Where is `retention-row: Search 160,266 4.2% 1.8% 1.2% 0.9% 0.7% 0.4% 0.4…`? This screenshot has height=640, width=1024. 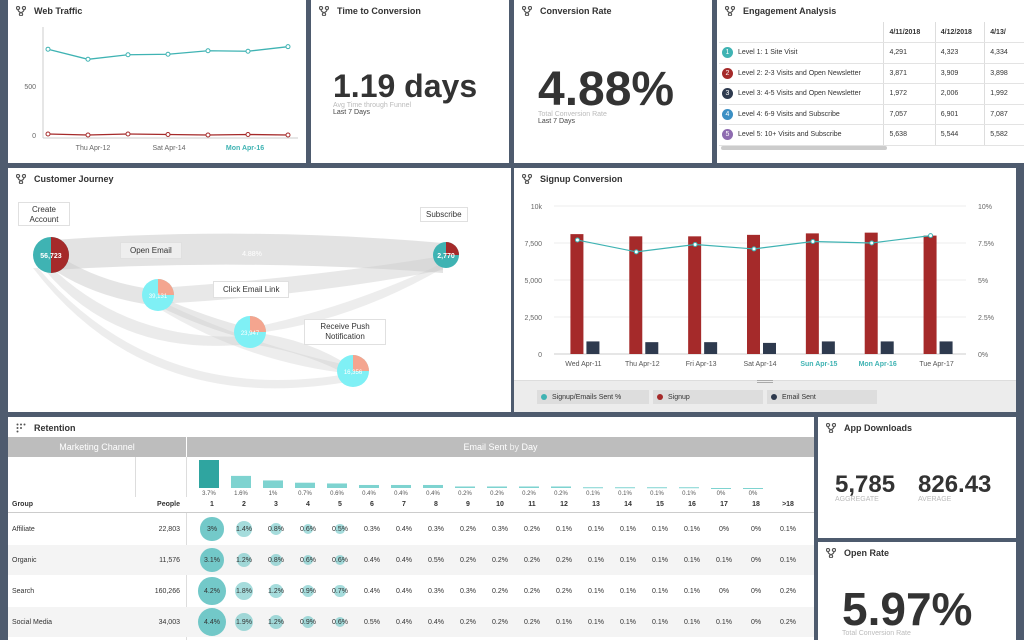 retention-row: Search 160,266 4.2% 1.8% 1.2% 0.9% 0.7% 0.4% 0.4… is located at coordinates (411, 591).